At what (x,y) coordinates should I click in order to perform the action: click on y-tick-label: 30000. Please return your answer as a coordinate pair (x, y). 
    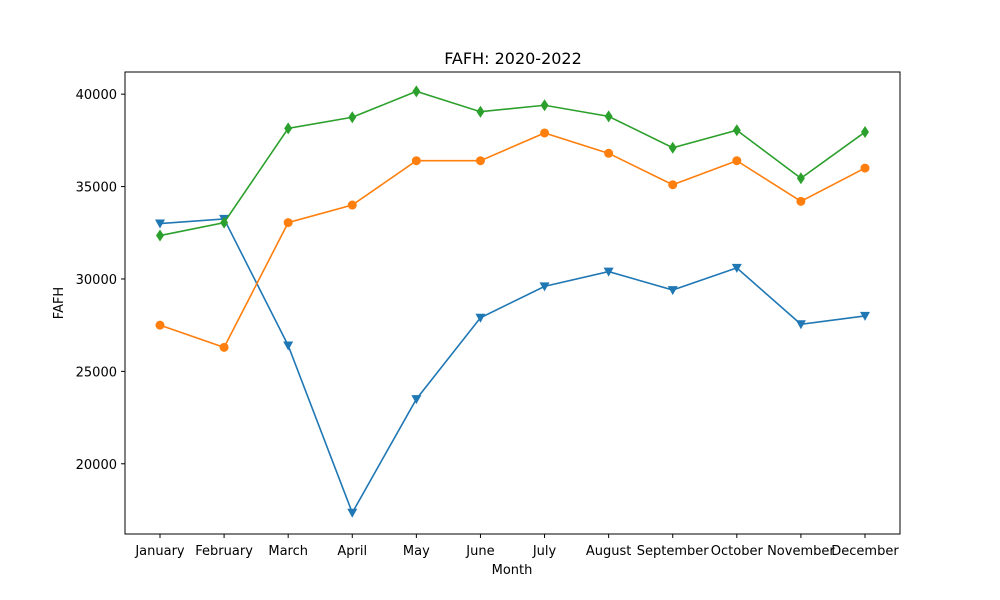
    Looking at the image, I should click on (96, 280).